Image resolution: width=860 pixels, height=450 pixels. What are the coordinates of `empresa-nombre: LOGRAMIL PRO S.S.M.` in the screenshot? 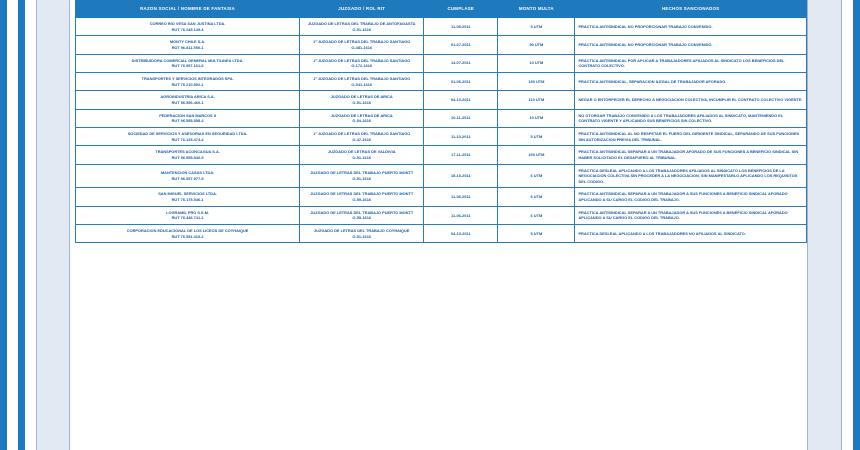 It's located at (188, 212).